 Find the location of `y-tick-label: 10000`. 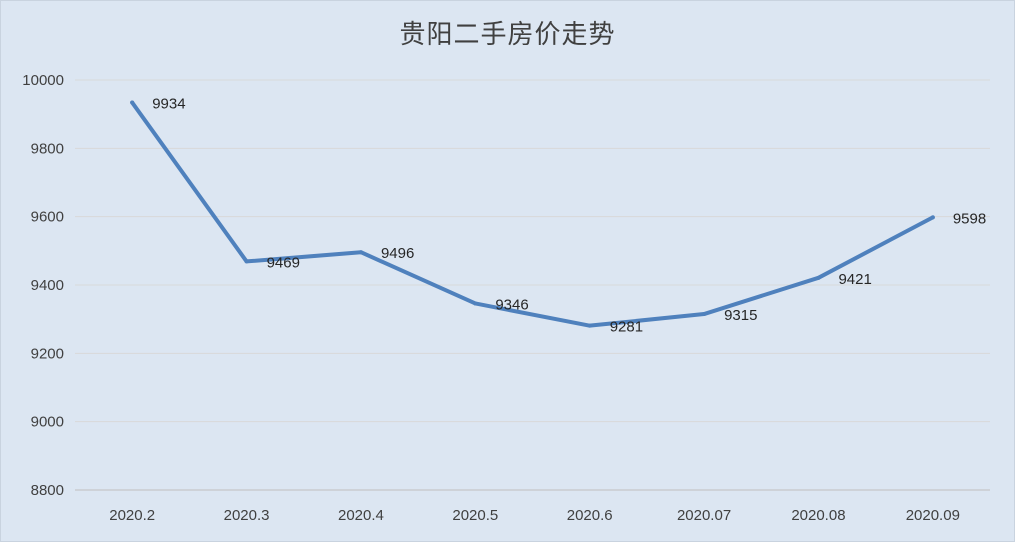

y-tick-label: 10000 is located at coordinates (43, 80).